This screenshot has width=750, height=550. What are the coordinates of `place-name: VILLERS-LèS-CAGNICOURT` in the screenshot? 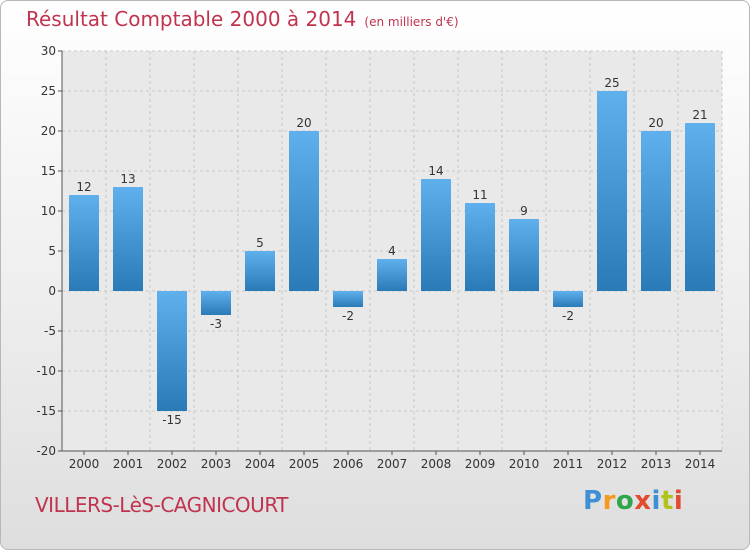 It's located at (161, 505).